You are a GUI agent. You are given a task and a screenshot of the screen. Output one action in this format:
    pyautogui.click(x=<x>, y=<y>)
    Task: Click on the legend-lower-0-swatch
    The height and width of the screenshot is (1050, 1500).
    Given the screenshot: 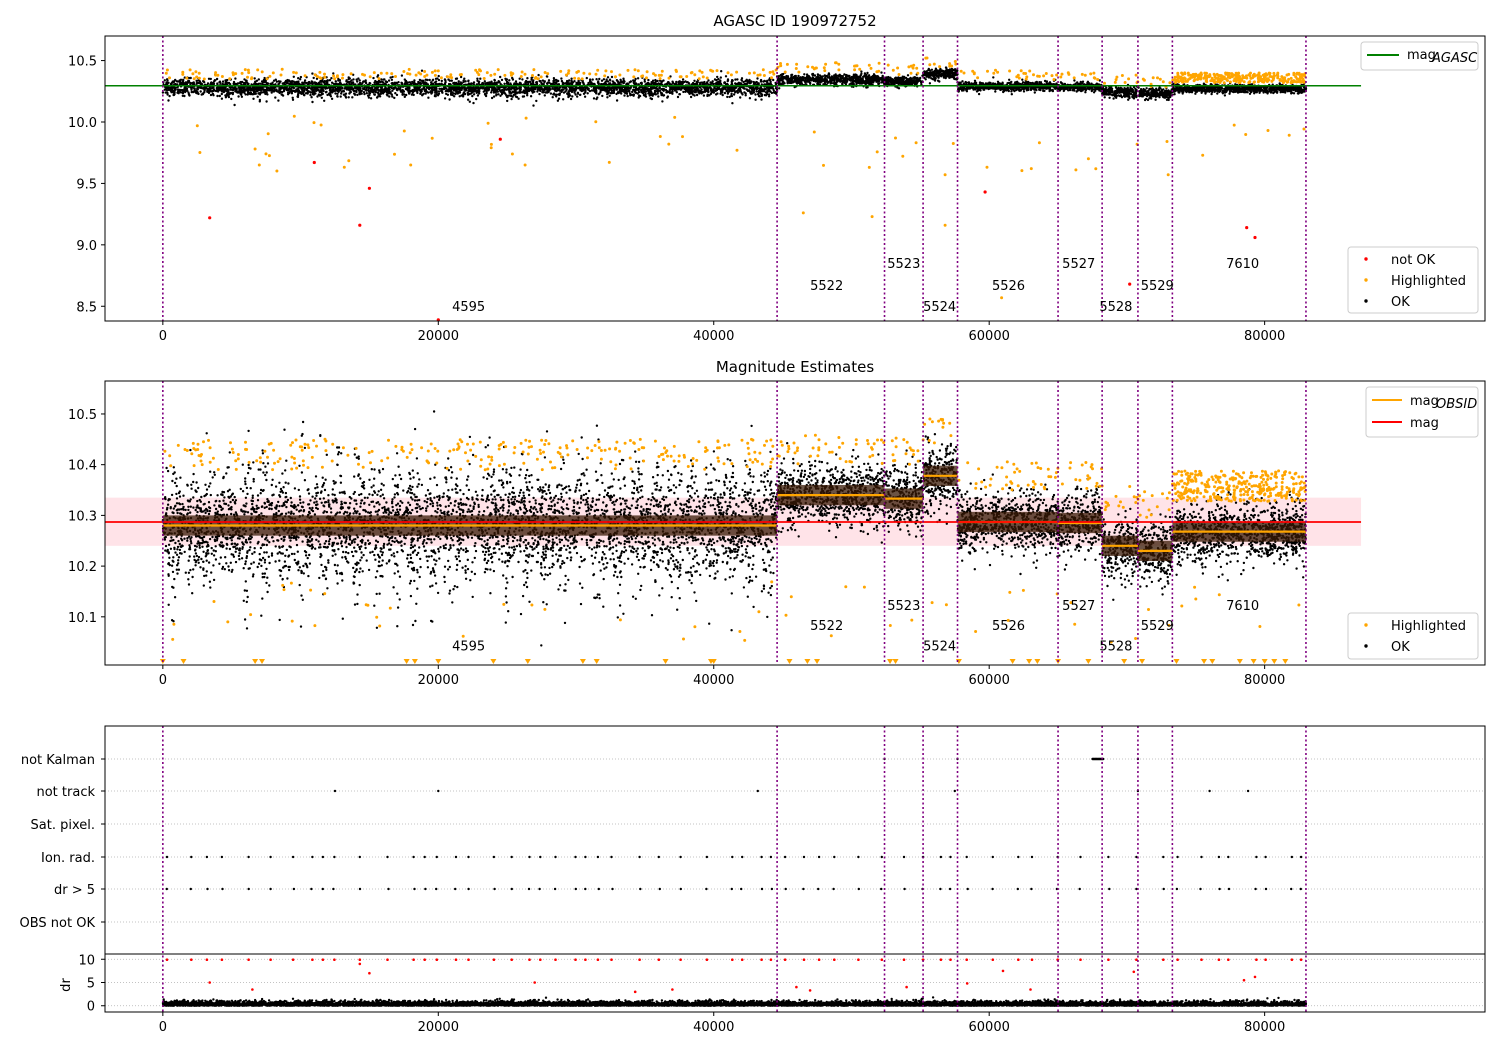 What is the action you would take?
    pyautogui.click(x=1366, y=625)
    